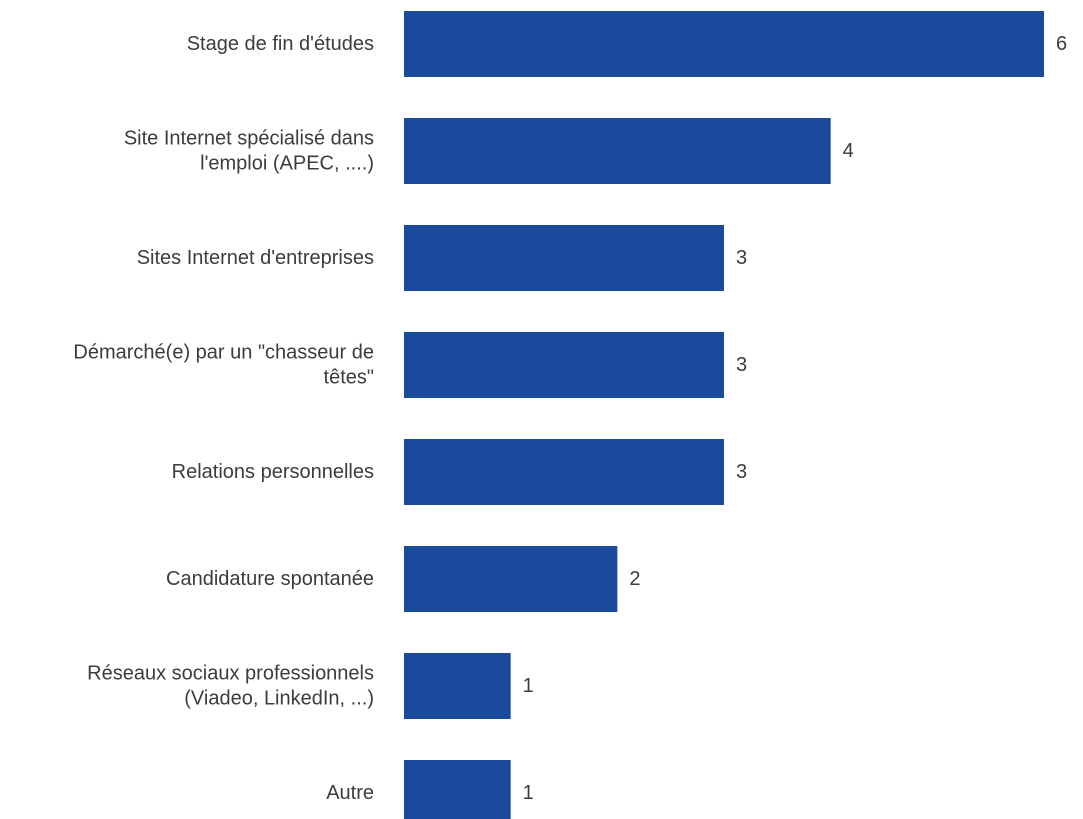 This screenshot has width=1083, height=819. I want to click on category-label-7: Autre, so click(350, 793).